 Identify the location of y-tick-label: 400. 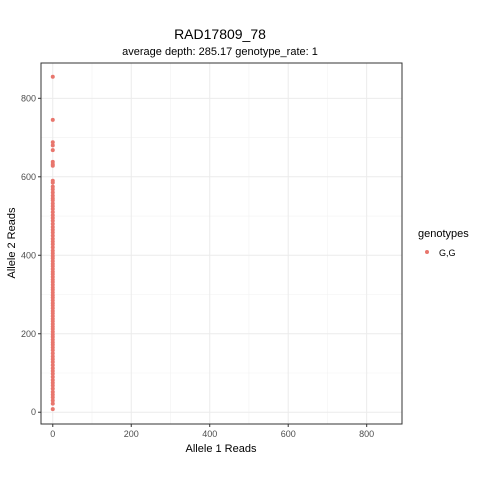
(28, 255).